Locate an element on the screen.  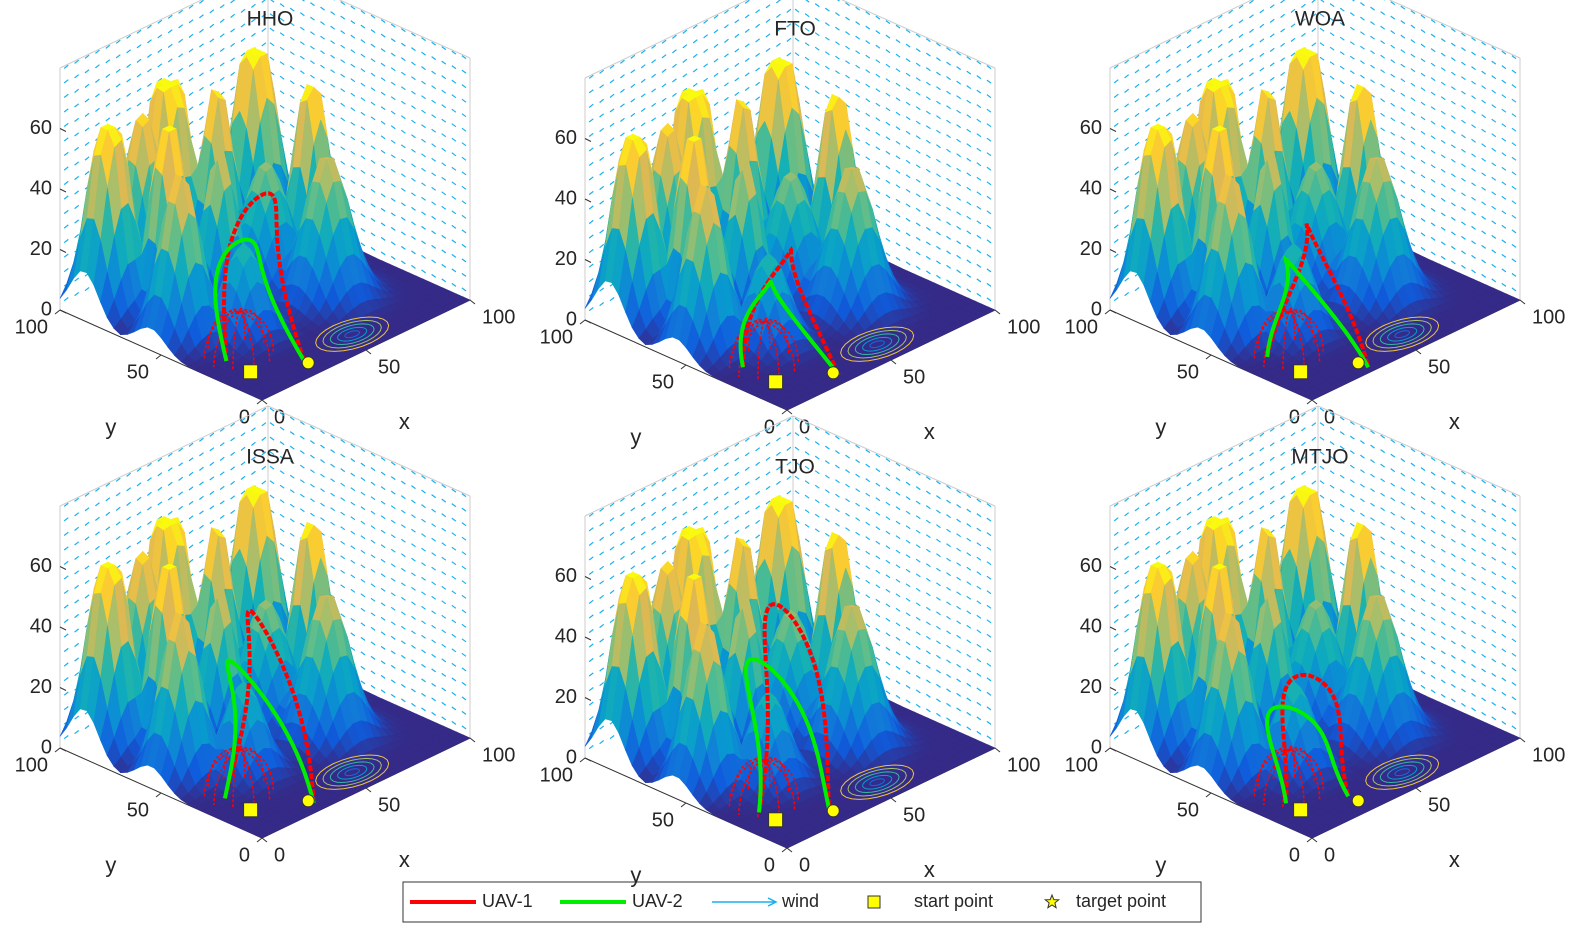
subplot-title: WOA is located at coordinates (1320, 19).